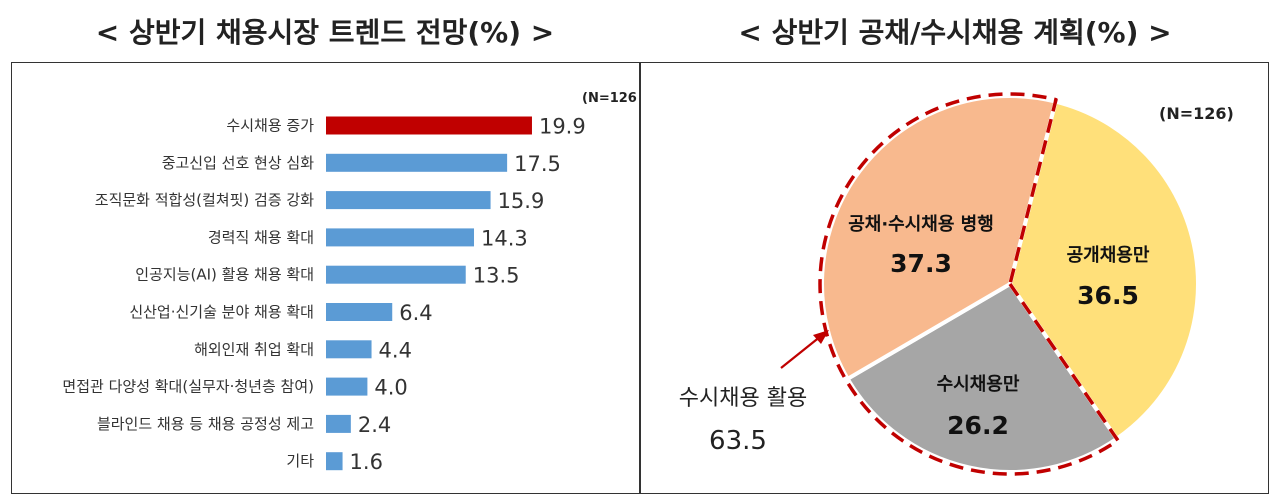 This screenshot has width=1280, height=503. Describe the element at coordinates (1108, 255) in the screenshot. I see `pie-slice-label: 공개채용만` at that location.